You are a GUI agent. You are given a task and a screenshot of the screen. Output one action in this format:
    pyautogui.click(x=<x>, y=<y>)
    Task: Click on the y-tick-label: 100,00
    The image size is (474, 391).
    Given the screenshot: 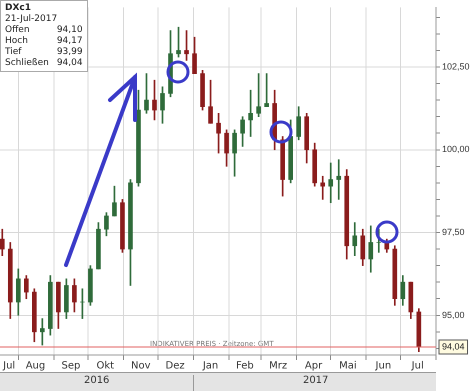 What is the action you would take?
    pyautogui.click(x=456, y=149)
    